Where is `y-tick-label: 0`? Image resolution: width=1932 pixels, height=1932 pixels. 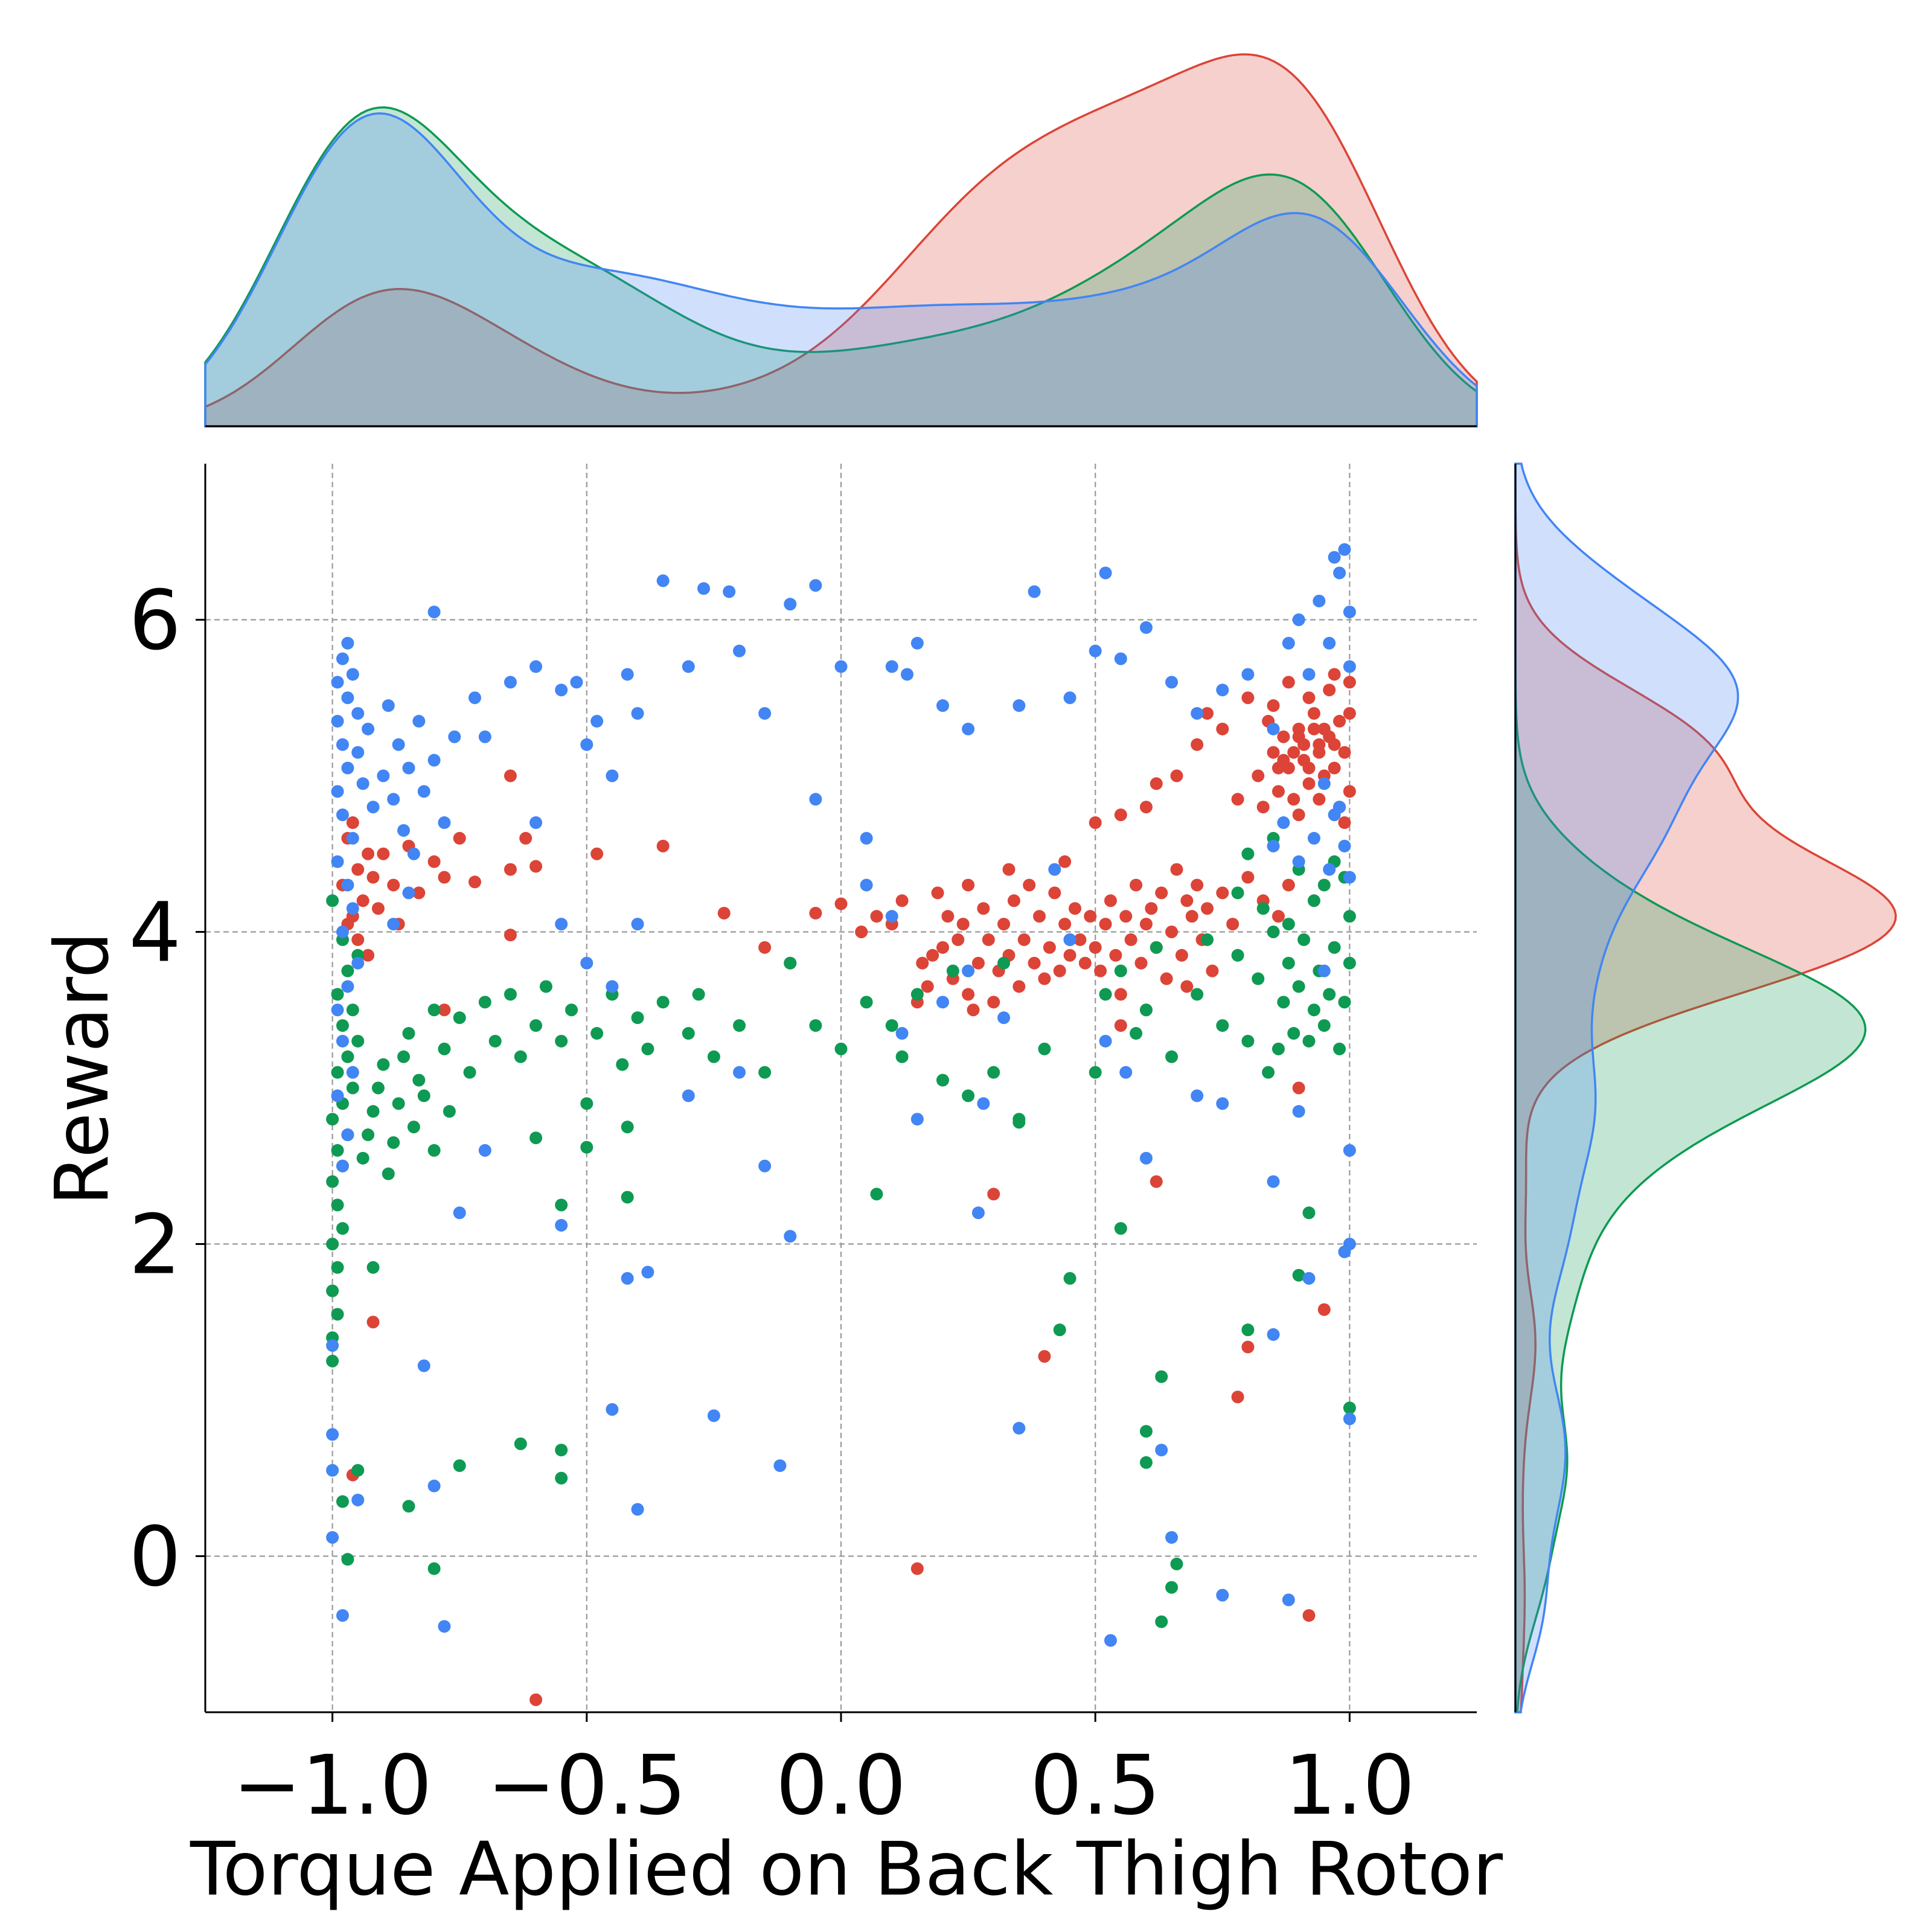
y-tick-label: 0 is located at coordinates (155, 1558).